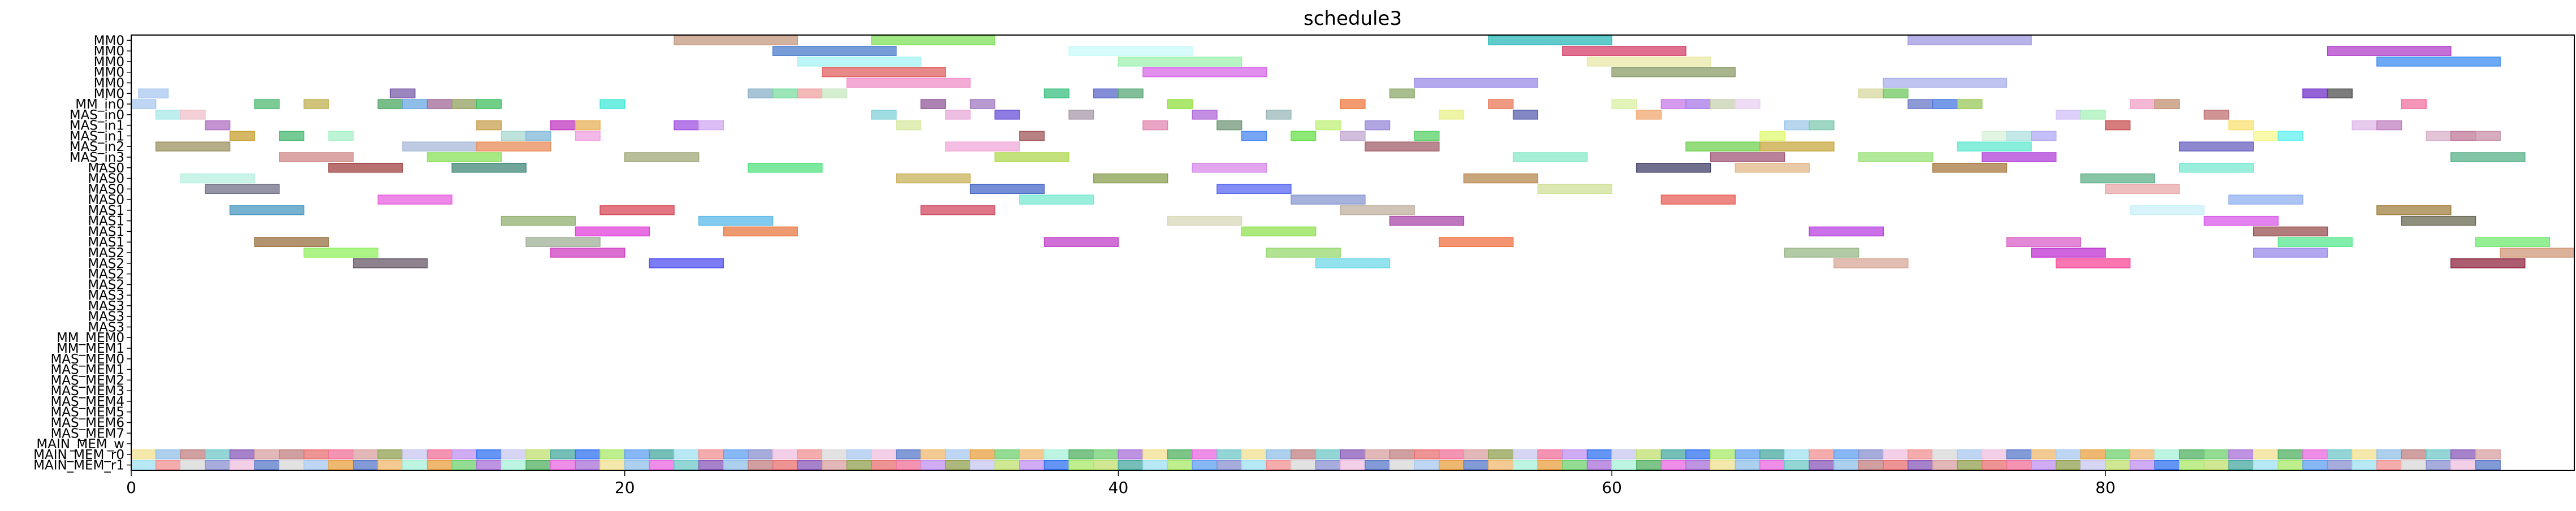 This screenshot has width=2576, height=511. Describe the element at coordinates (2106, 487) in the screenshot. I see `x-tick-label: 80` at that location.